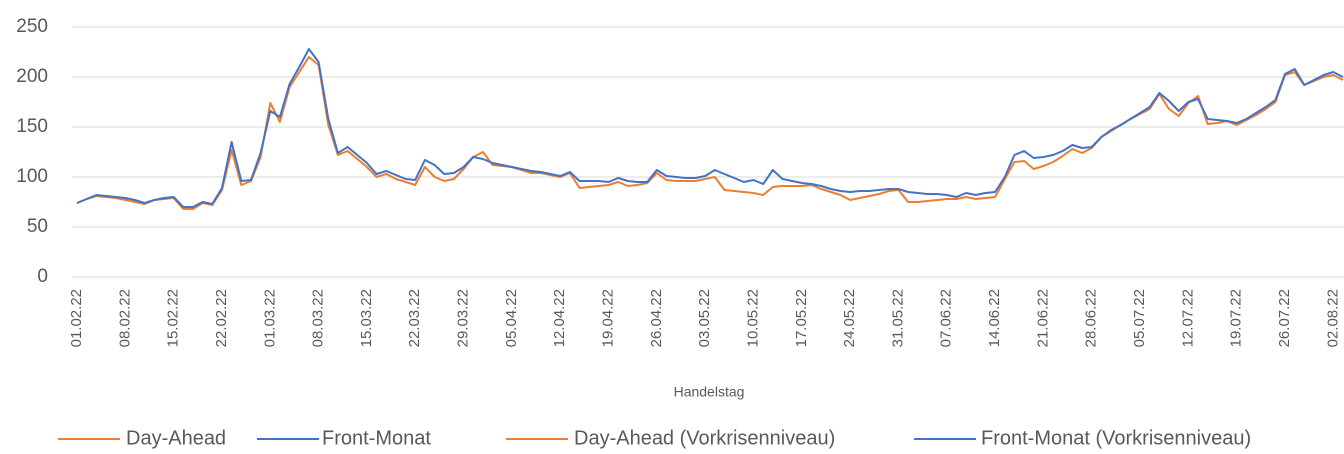 The height and width of the screenshot is (454, 1344). What do you see at coordinates (849, 318) in the screenshot?
I see `x-tick-label: 24.05.22` at bounding box center [849, 318].